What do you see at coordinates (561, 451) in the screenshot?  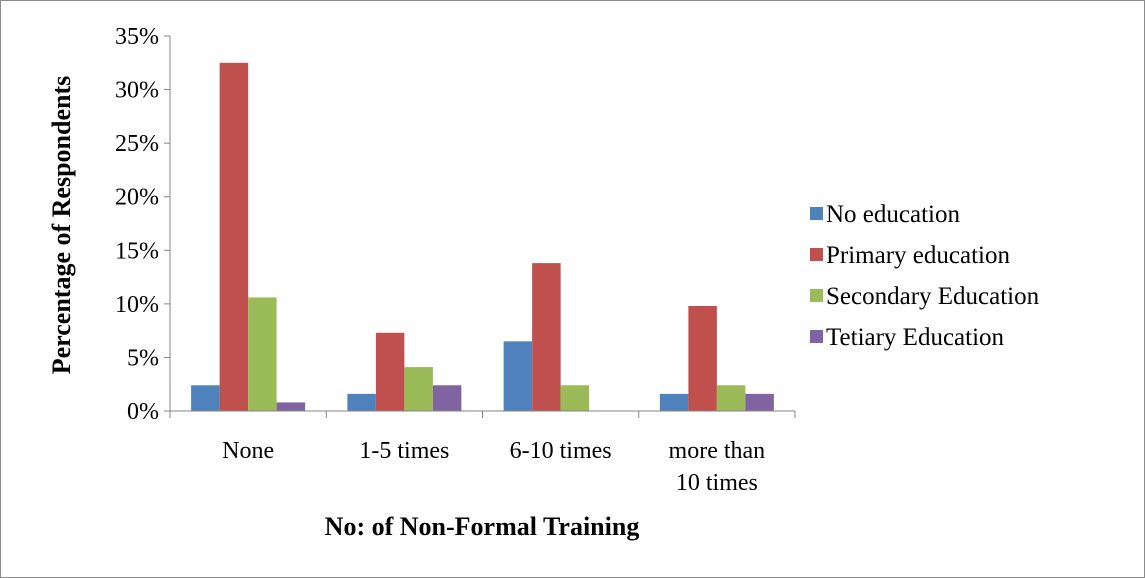 I see `x-tick-label-2: 6-10 times` at bounding box center [561, 451].